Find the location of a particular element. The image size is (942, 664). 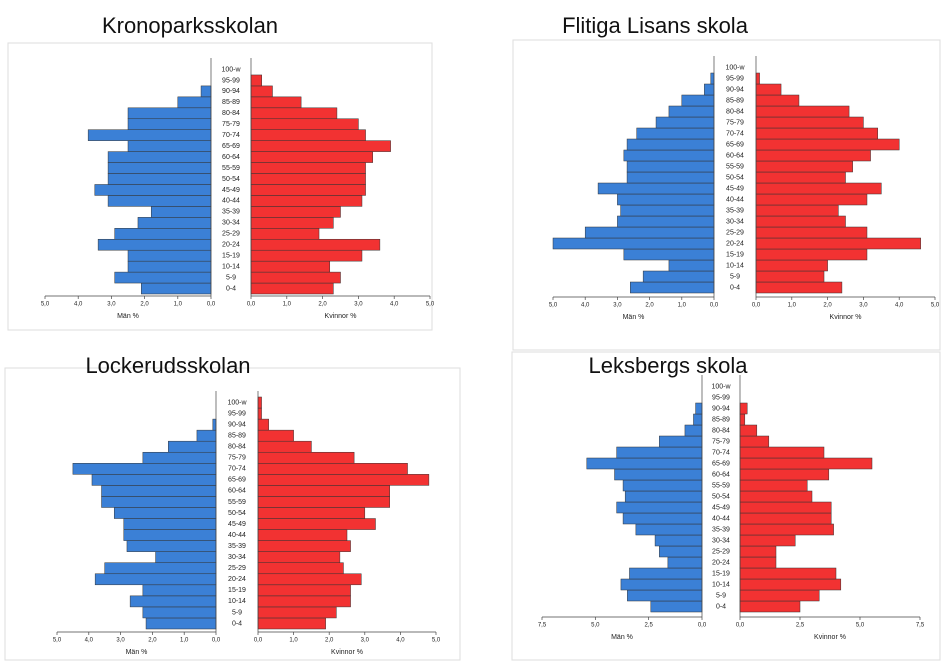

axis-label: Kvinnor % is located at coordinates (830, 637).